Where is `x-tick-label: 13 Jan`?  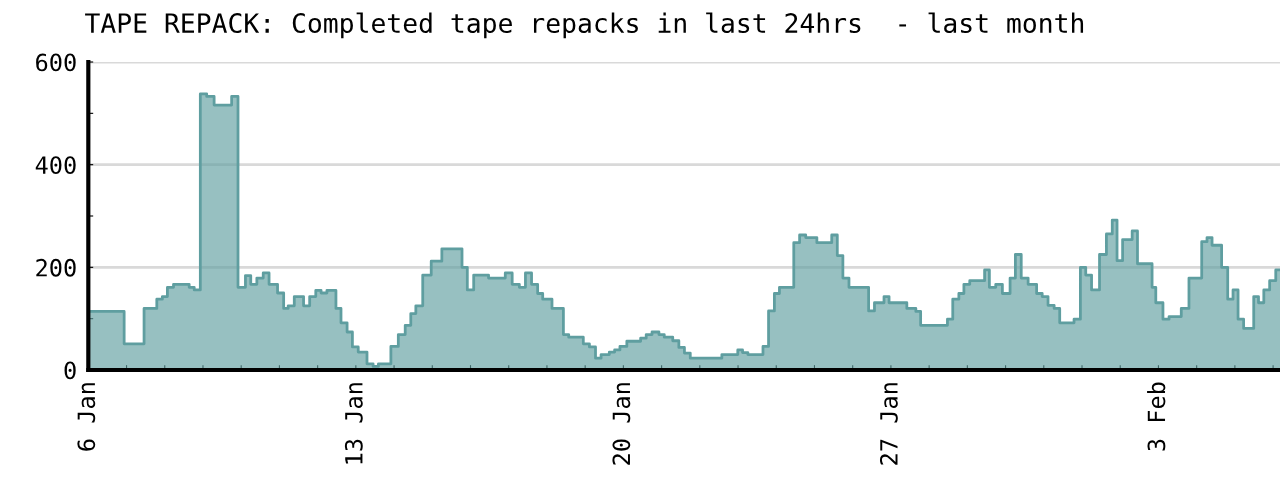
x-tick-label: 13 Jan is located at coordinates (353, 423).